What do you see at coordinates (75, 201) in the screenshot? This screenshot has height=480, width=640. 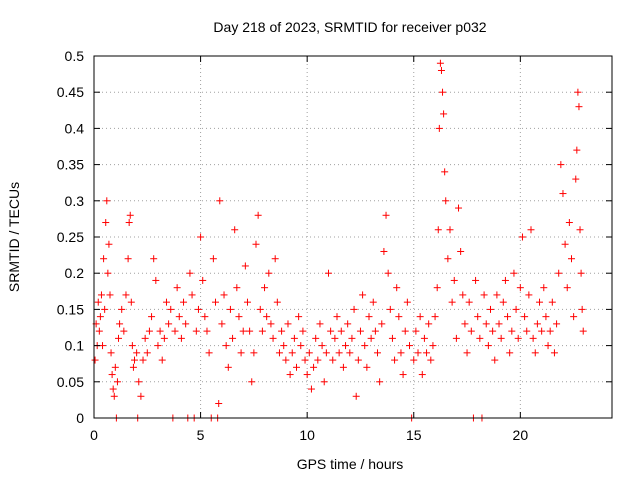 I see `y-tick-label: 0.3` at bounding box center [75, 201].